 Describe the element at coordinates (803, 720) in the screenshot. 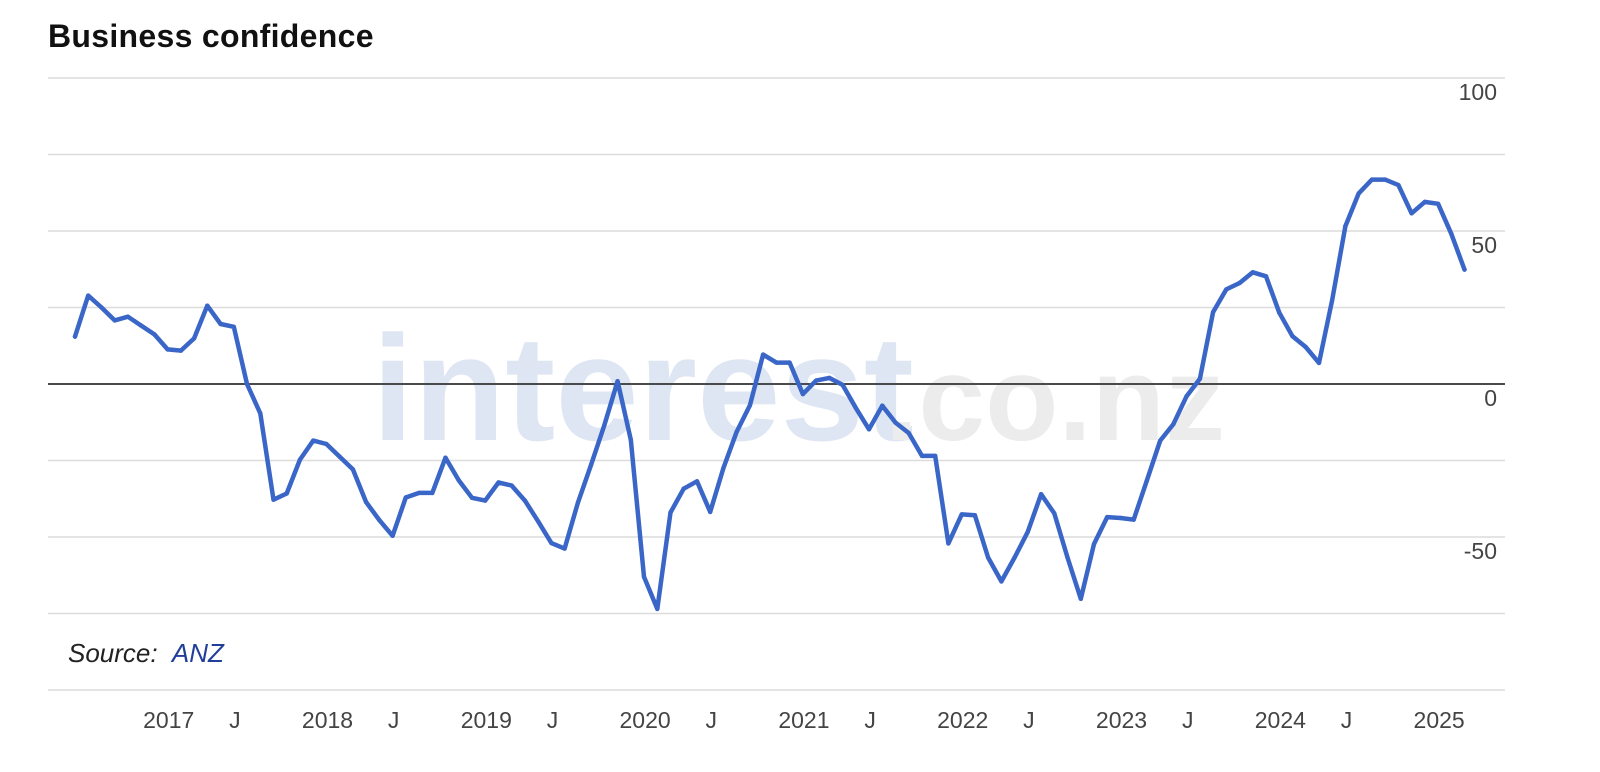

I see `x-tick-label: 2021` at that location.